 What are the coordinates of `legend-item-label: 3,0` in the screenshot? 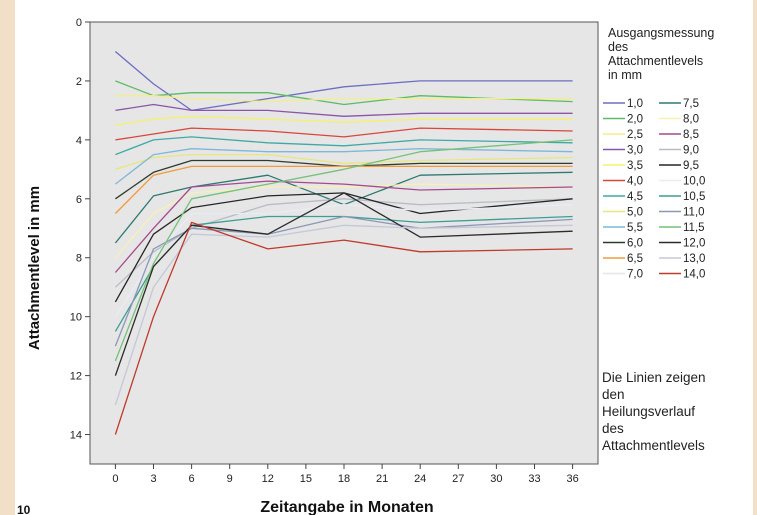 It's located at (635, 151).